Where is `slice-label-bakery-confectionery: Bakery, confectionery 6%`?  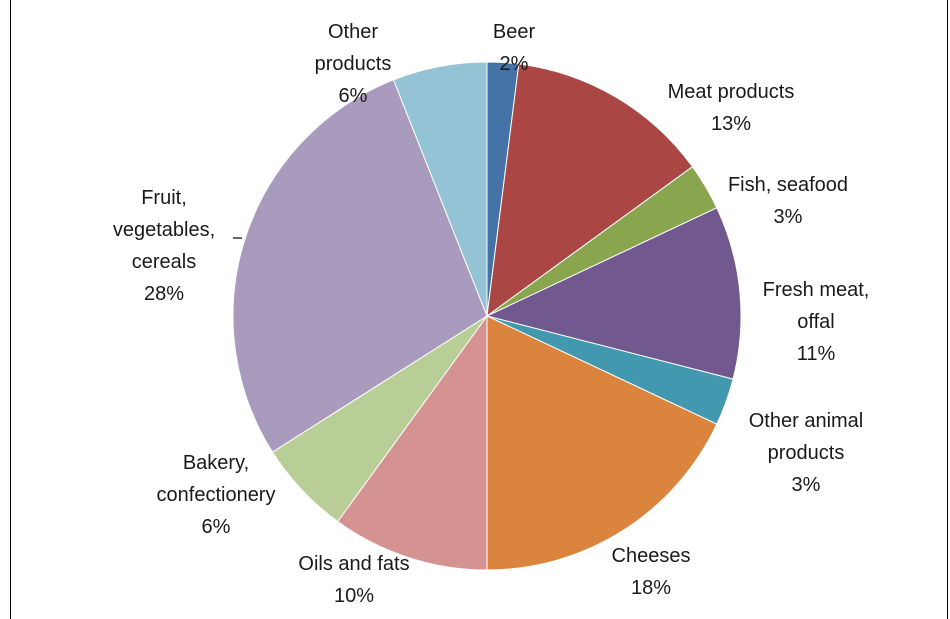 slice-label-bakery-confectionery: Bakery, confectionery 6% is located at coordinates (216, 495).